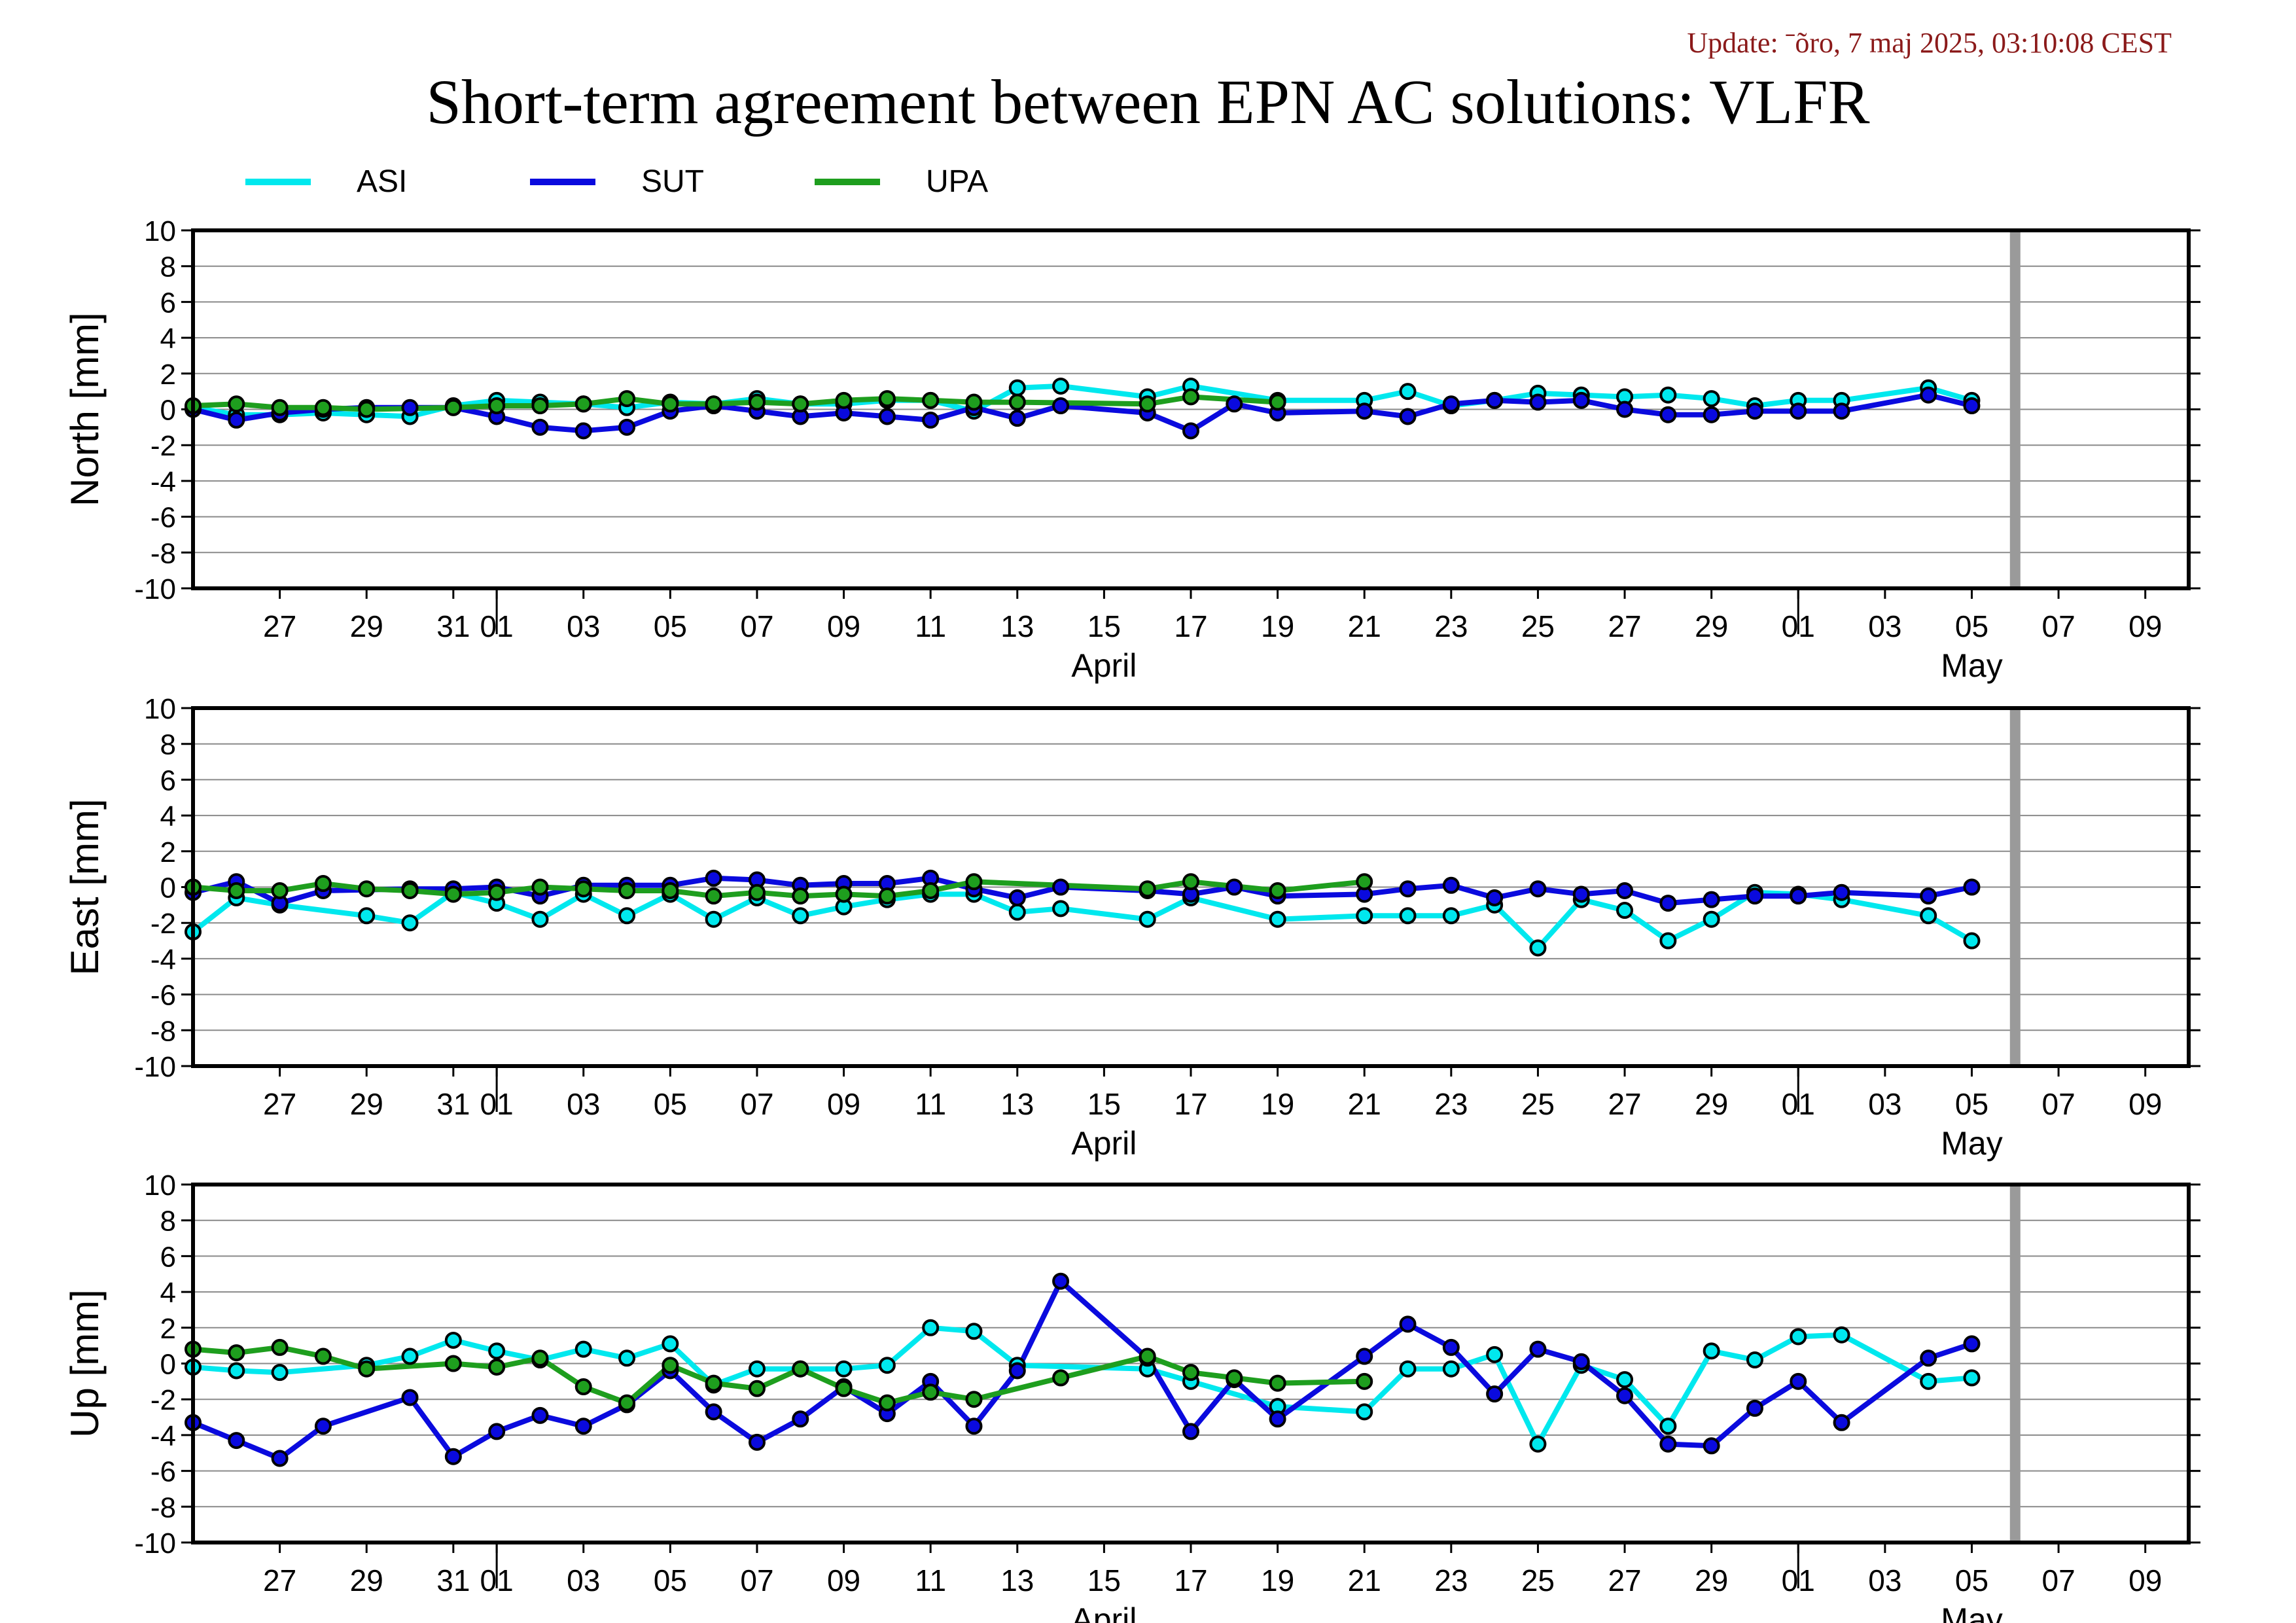  What do you see at coordinates (1971, 1144) in the screenshot?
I see `month-label: May` at bounding box center [1971, 1144].